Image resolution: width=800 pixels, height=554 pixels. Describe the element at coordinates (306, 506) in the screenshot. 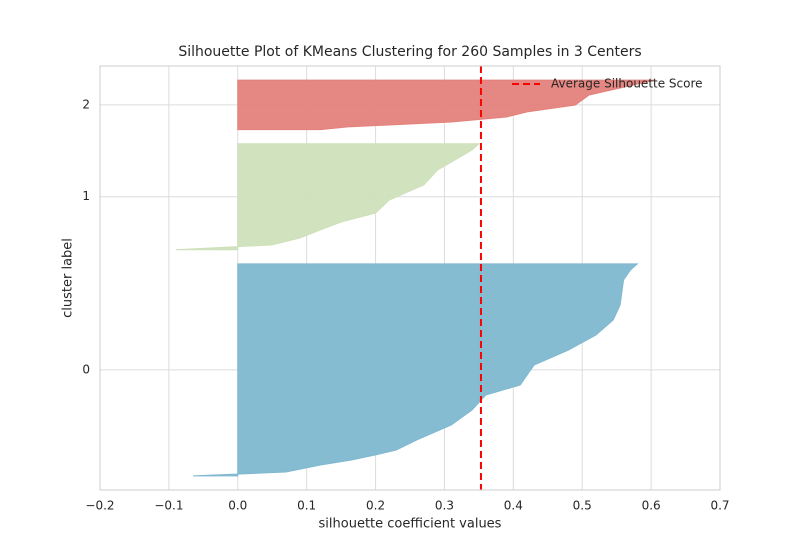

I see `x-tick-label: 0.1` at that location.